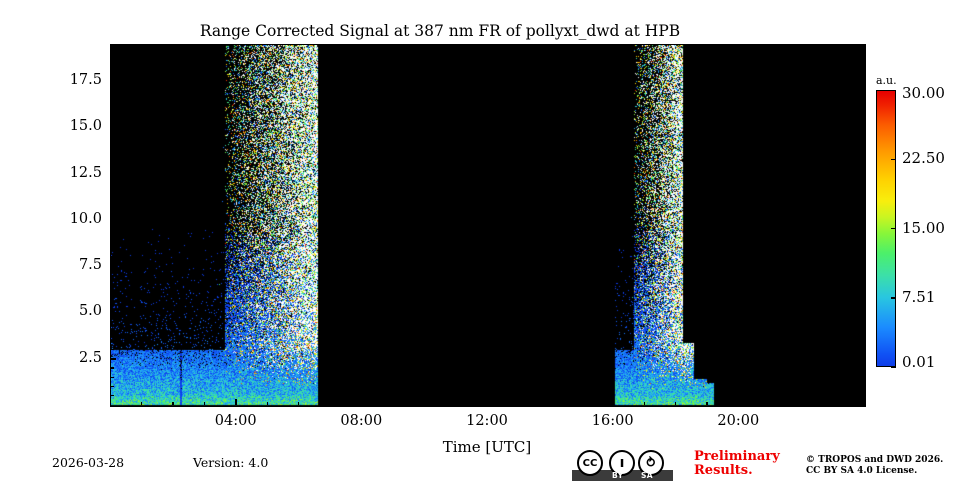 This screenshot has width=960, height=481. I want to click on x-axis-tick-label: 20:00, so click(738, 421).